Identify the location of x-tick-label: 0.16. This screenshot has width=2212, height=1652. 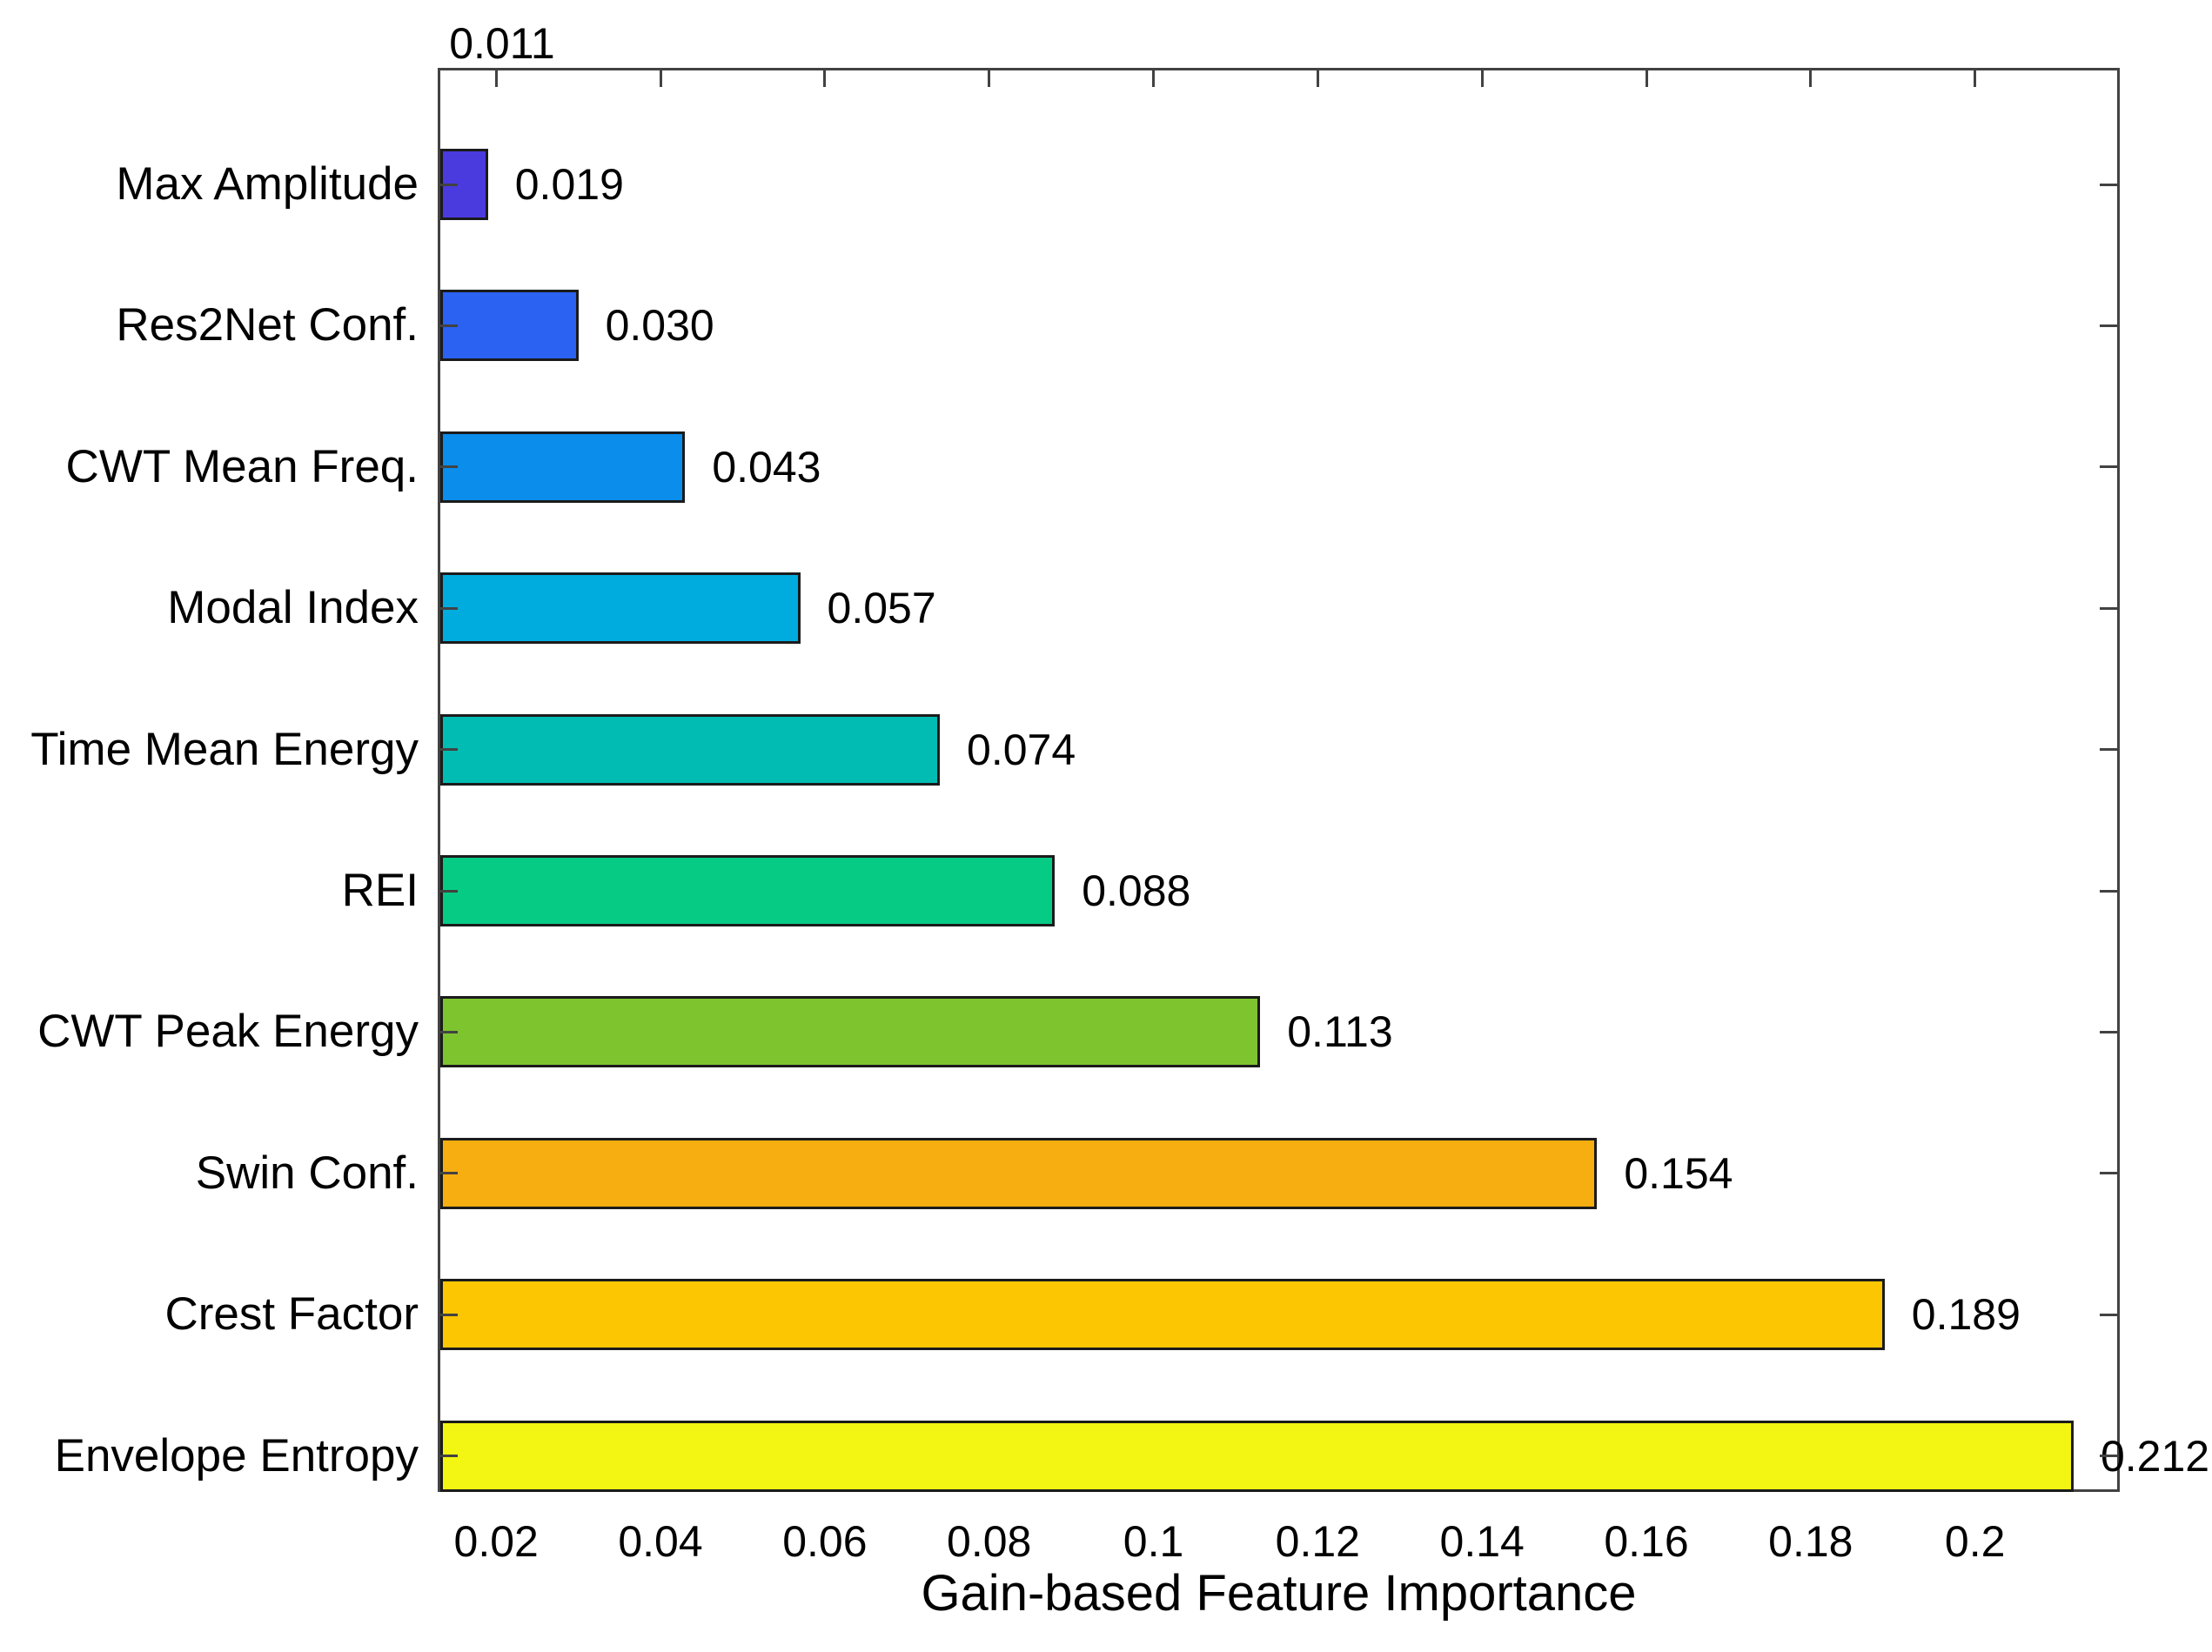
(1646, 1541).